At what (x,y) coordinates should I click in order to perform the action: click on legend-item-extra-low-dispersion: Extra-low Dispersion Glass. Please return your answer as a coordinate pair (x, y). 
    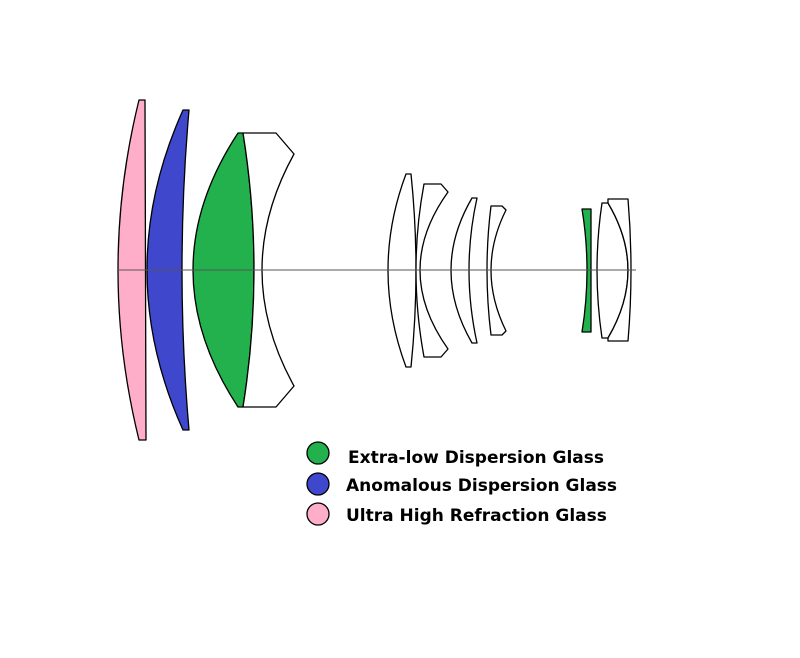
    Looking at the image, I should click on (455, 454).